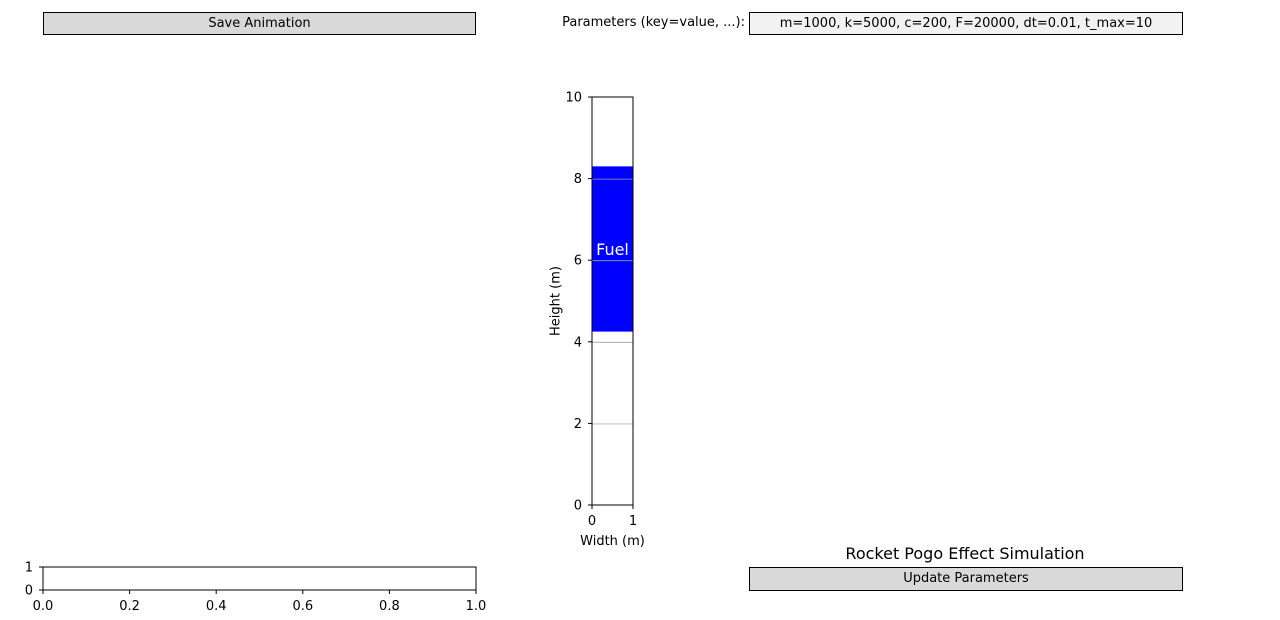 This screenshot has width=1280, height=620. Describe the element at coordinates (578, 302) in the screenshot. I see `rocket-y-ticks: 0 2 4 6 8 10` at that location.